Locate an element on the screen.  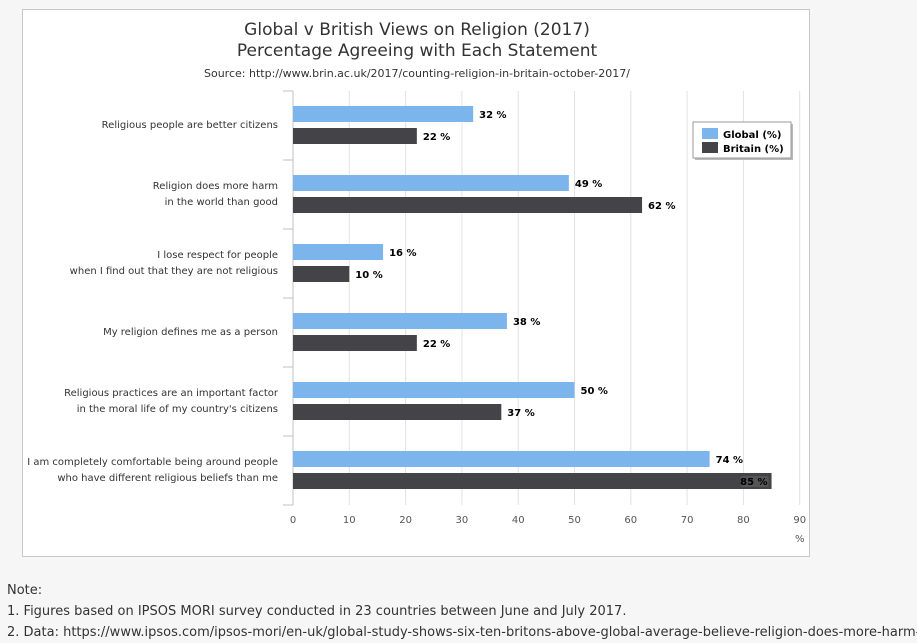
data-label-global-6: 74 % is located at coordinates (729, 460).